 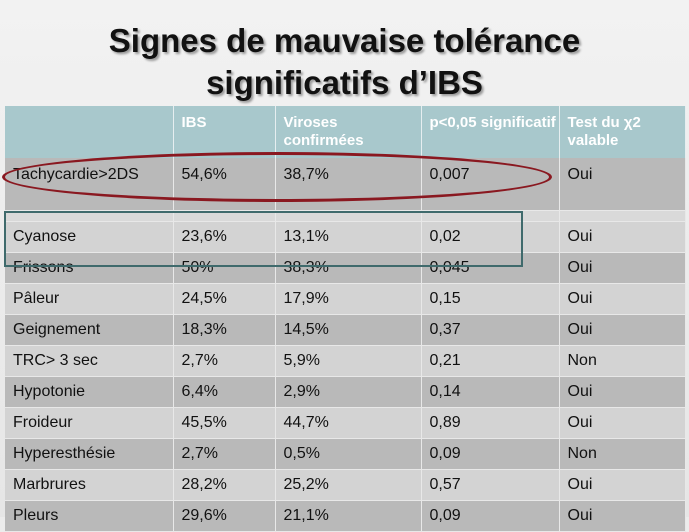 I want to click on cell-viroses: 38,3%, so click(x=348, y=268).